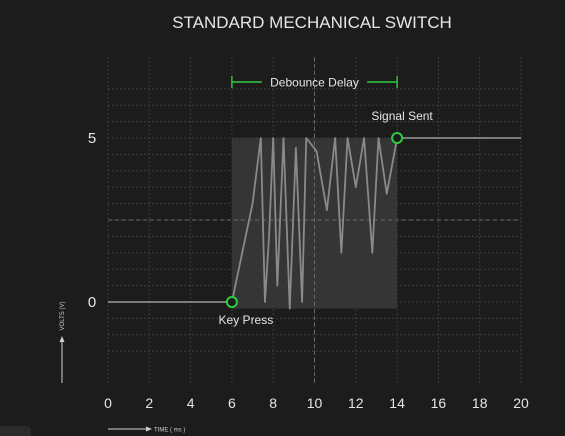 The width and height of the screenshot is (565, 436). I want to click on x-axis-arrowhead, so click(149, 429).